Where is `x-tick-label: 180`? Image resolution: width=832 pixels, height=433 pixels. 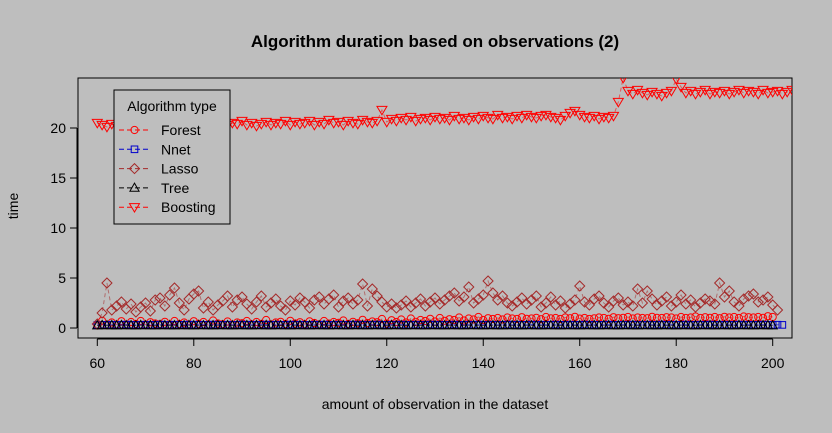 x-tick-label: 180 is located at coordinates (677, 363).